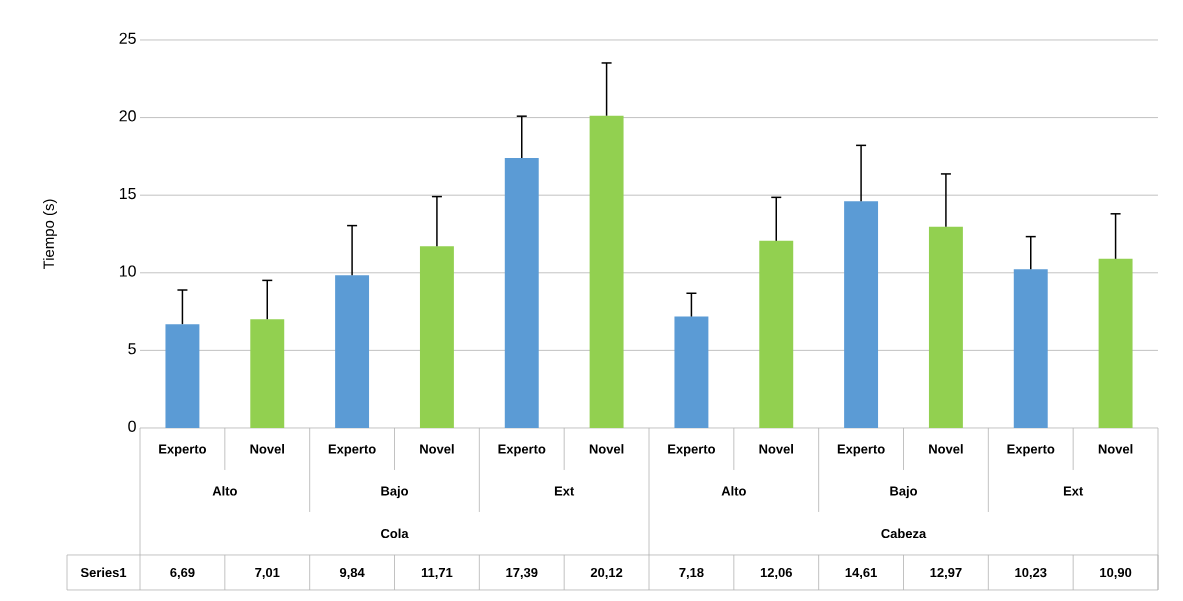  What do you see at coordinates (946, 573) in the screenshot?
I see `data-label: 12,97` at bounding box center [946, 573].